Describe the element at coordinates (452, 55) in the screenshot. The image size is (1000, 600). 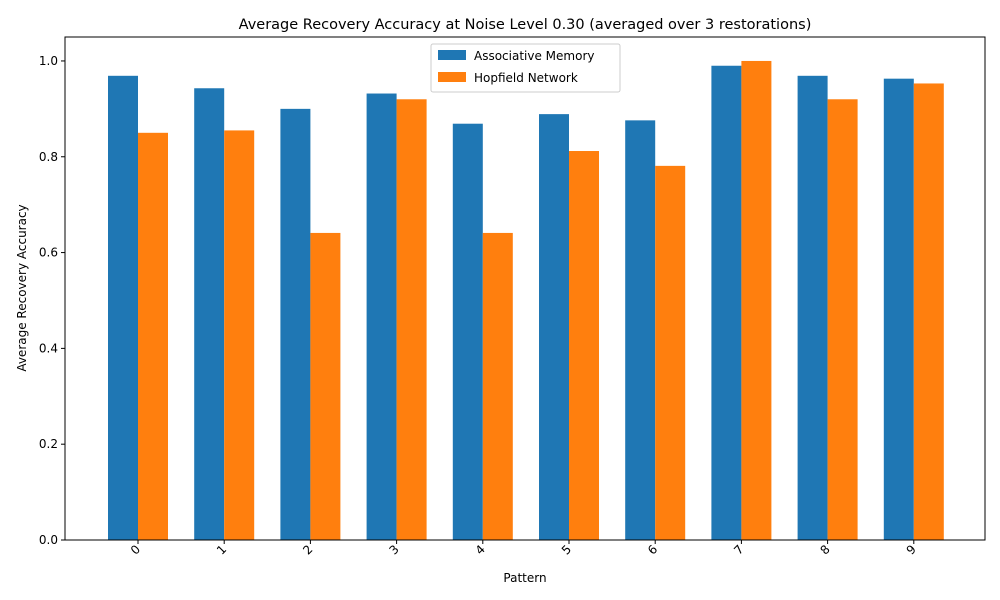
I see `legend-swatch-associative-memory` at that location.